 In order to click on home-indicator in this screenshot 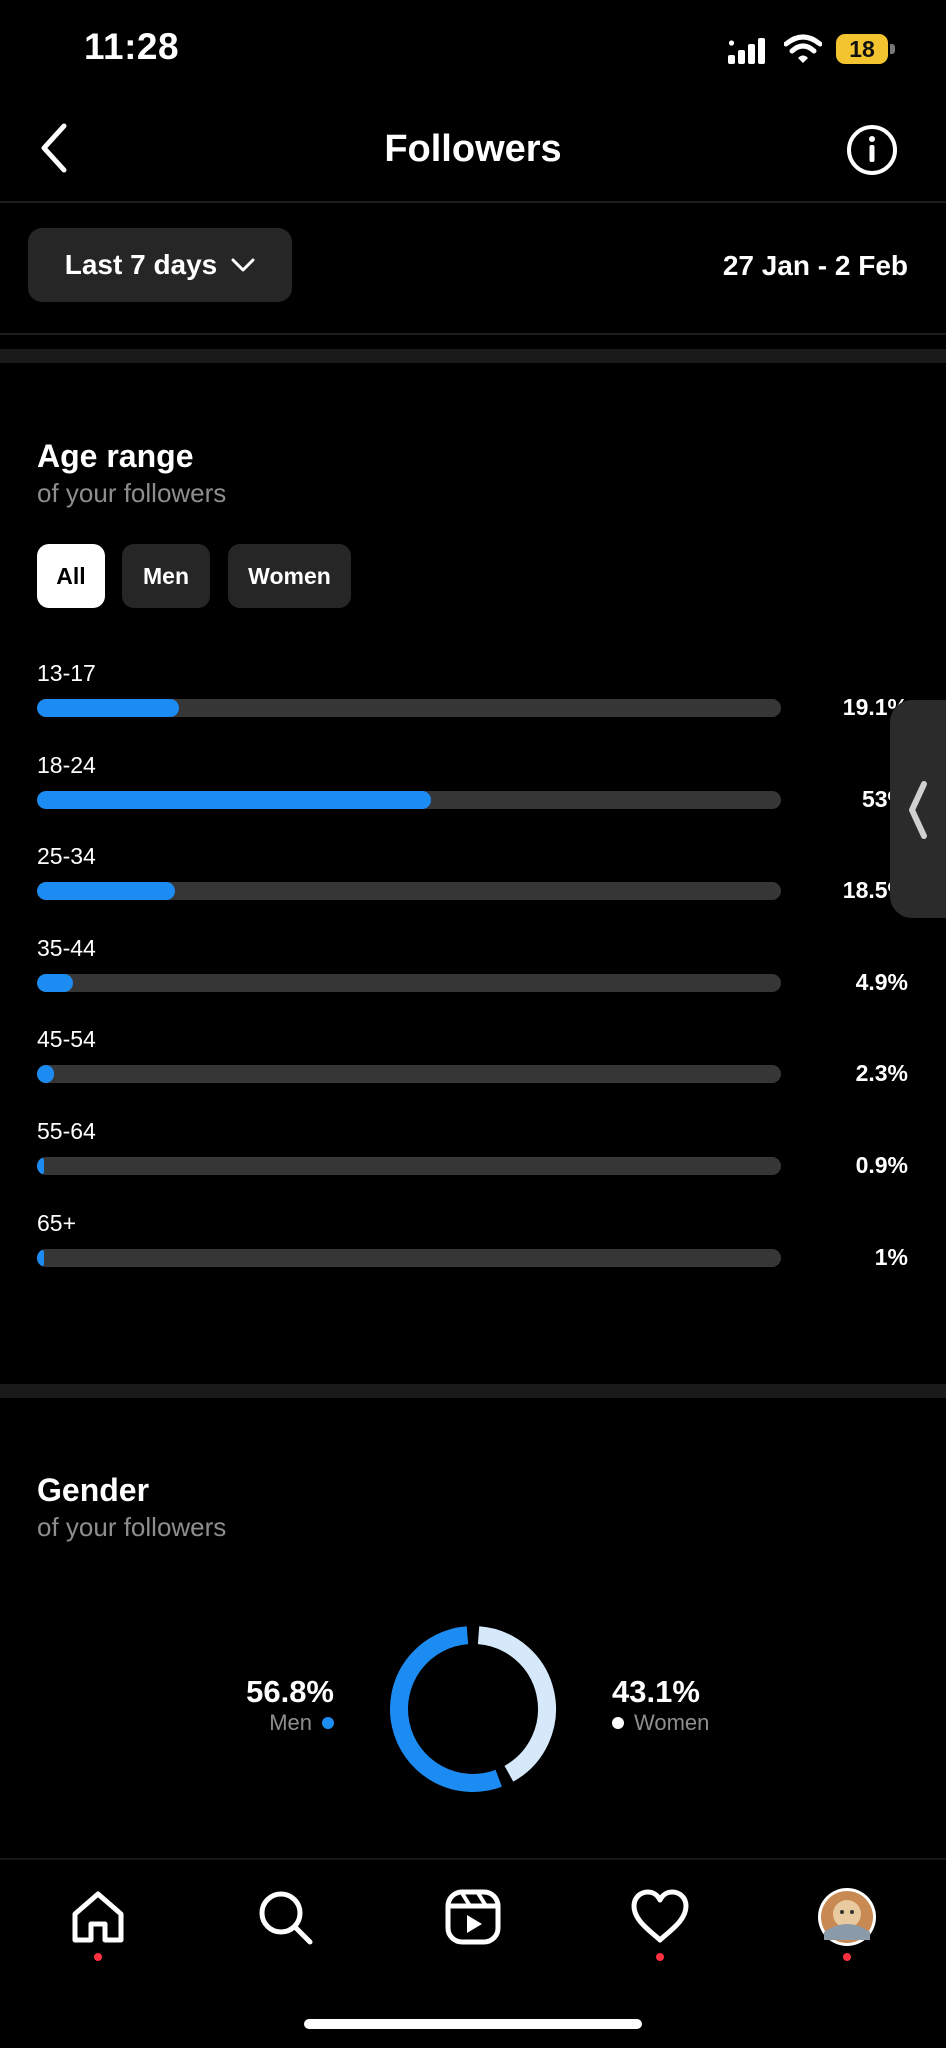, I will do `click(473, 2024)`.